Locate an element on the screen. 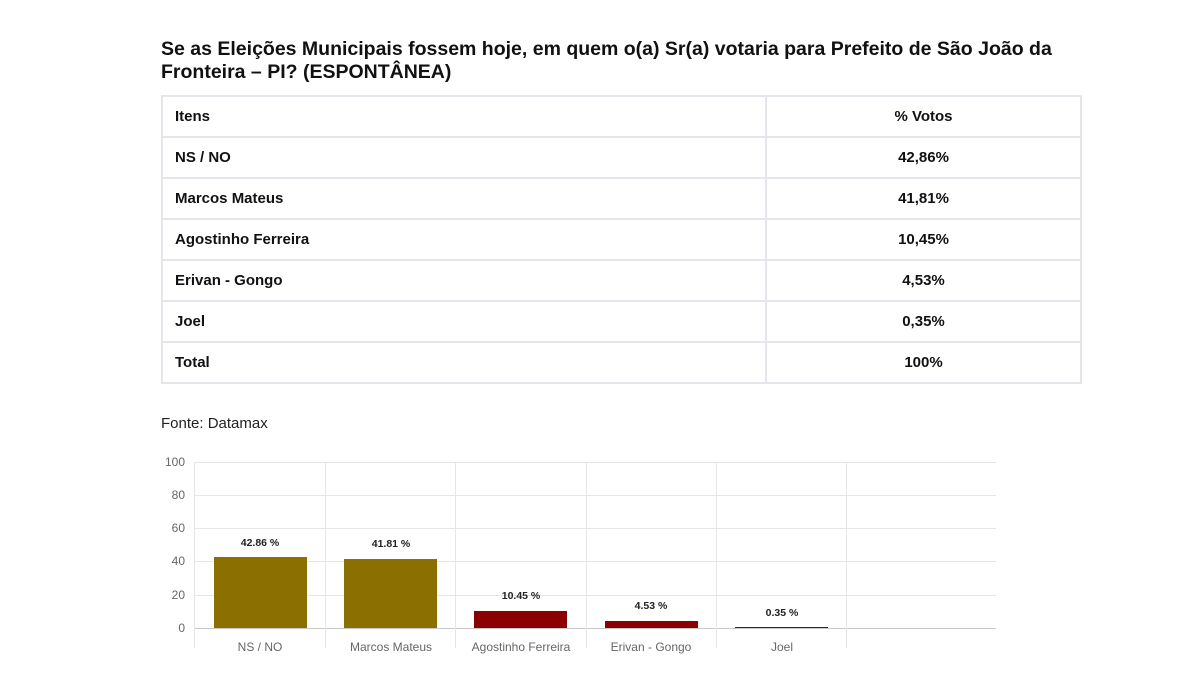 The width and height of the screenshot is (1200, 675). bar-marcos-mateus is located at coordinates (390, 593).